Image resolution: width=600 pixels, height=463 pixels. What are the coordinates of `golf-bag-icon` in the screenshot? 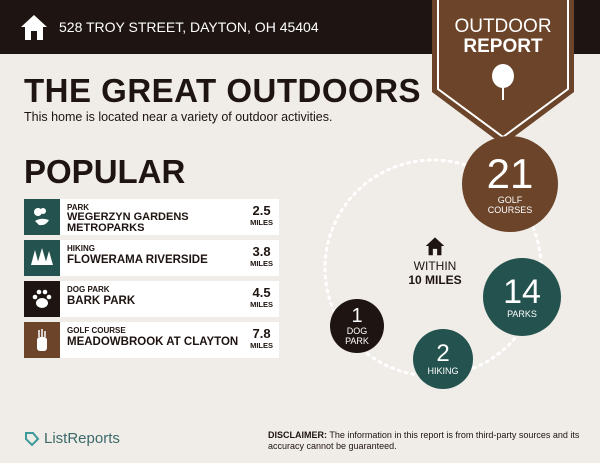 It's located at (42, 340).